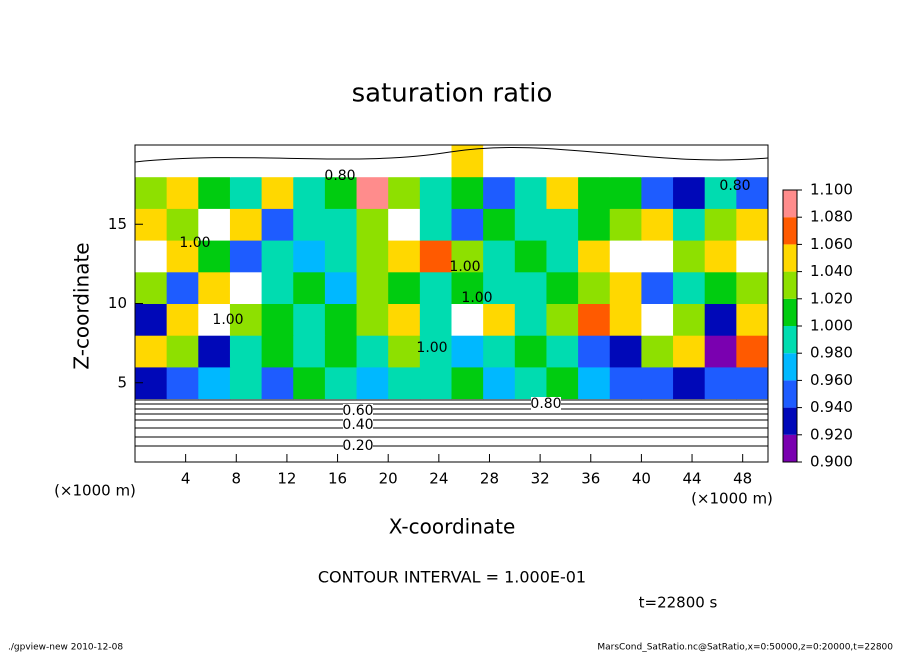 This screenshot has height=654, width=904. What do you see at coordinates (831, 244) in the screenshot?
I see `colorbar-label: 1.060` at bounding box center [831, 244].